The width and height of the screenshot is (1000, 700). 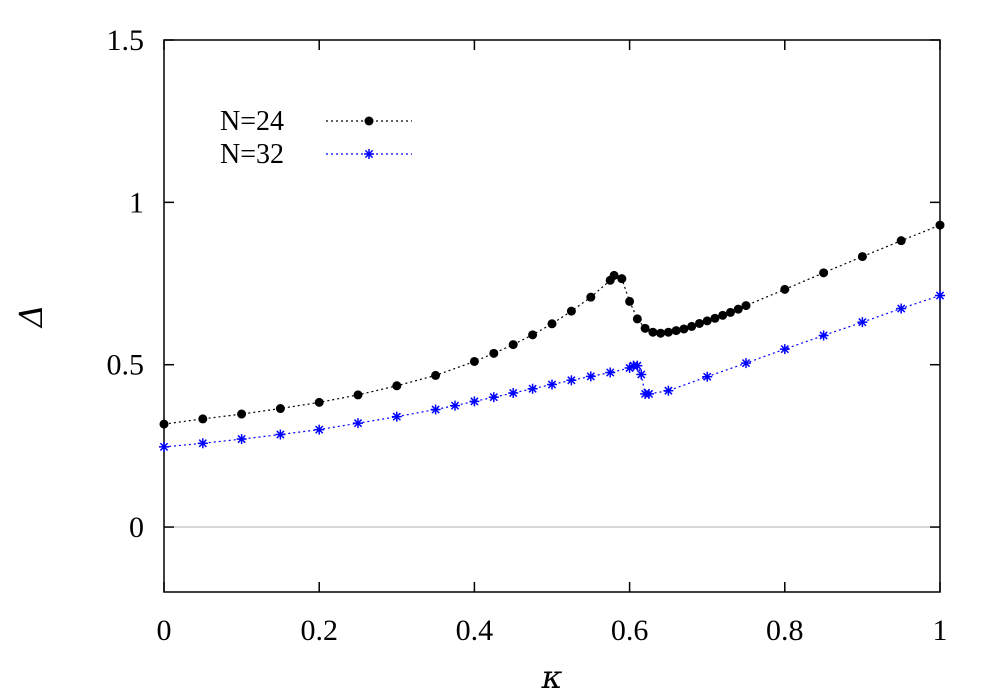 What do you see at coordinates (552, 677) in the screenshot?
I see `x-axis-label: κ` at bounding box center [552, 677].